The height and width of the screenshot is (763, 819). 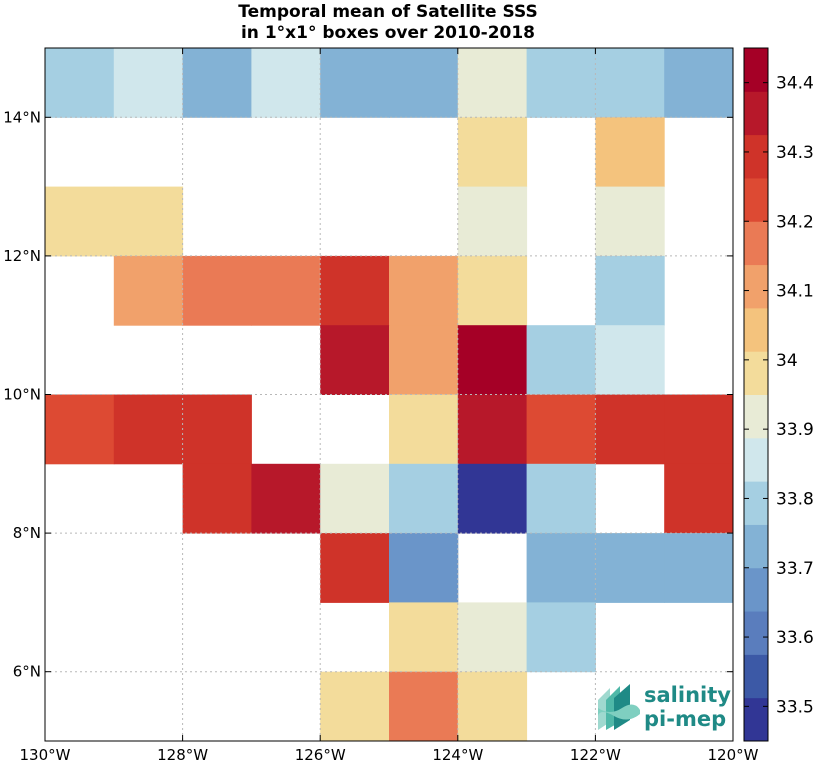 I want to click on logo-mark-icon, so click(x=619, y=707).